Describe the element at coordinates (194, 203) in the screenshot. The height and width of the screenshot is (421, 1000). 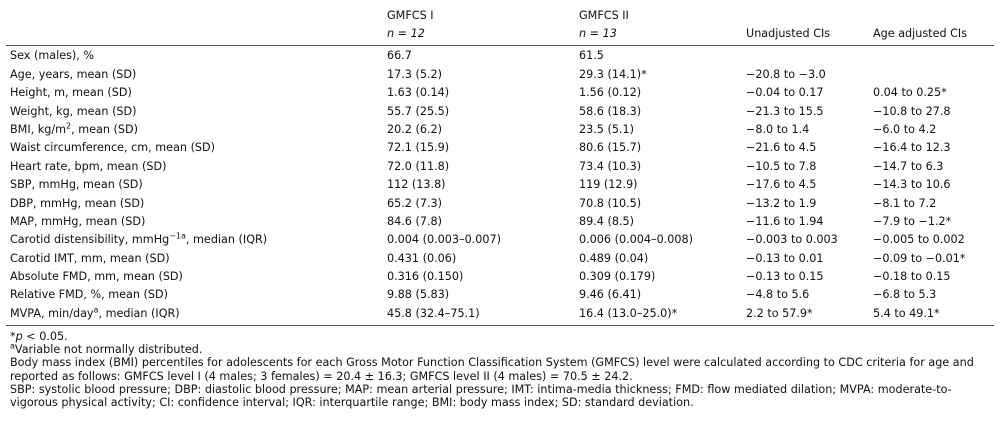
I see `row-label: DBP, mmHg, mean (SD)` at that location.